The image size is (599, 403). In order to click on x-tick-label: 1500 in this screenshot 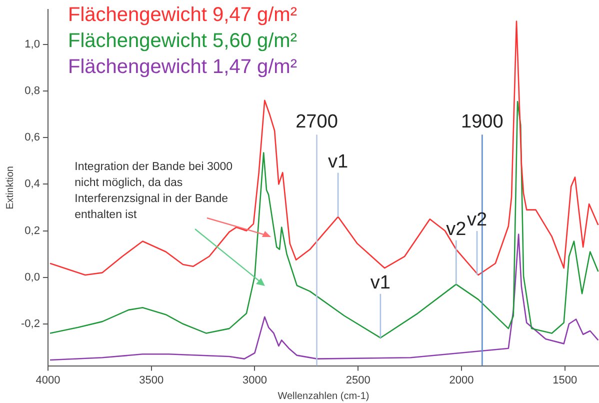, I will do `click(565, 380)`.